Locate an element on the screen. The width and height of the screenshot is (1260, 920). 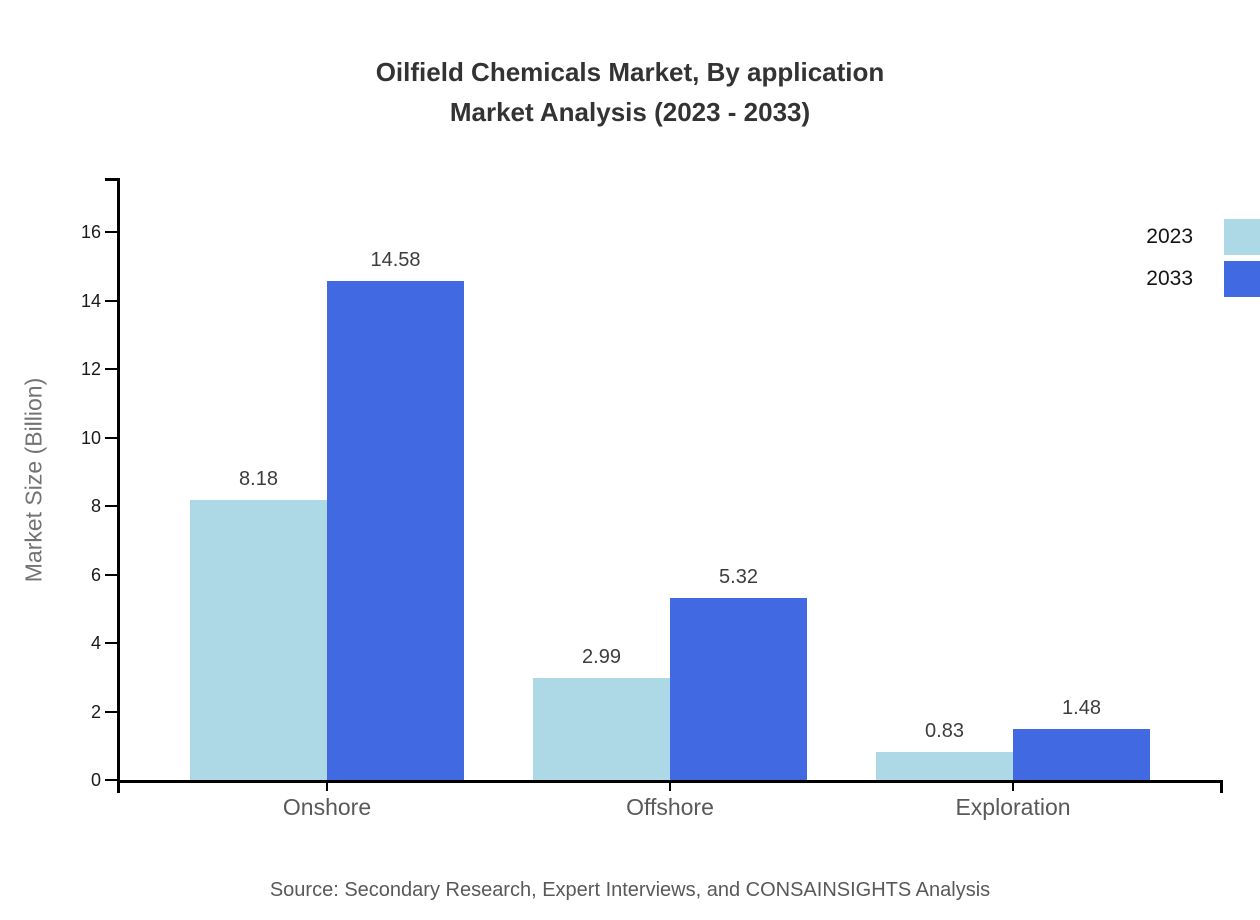
legend-row-2033: 2033 is located at coordinates (1203, 279).